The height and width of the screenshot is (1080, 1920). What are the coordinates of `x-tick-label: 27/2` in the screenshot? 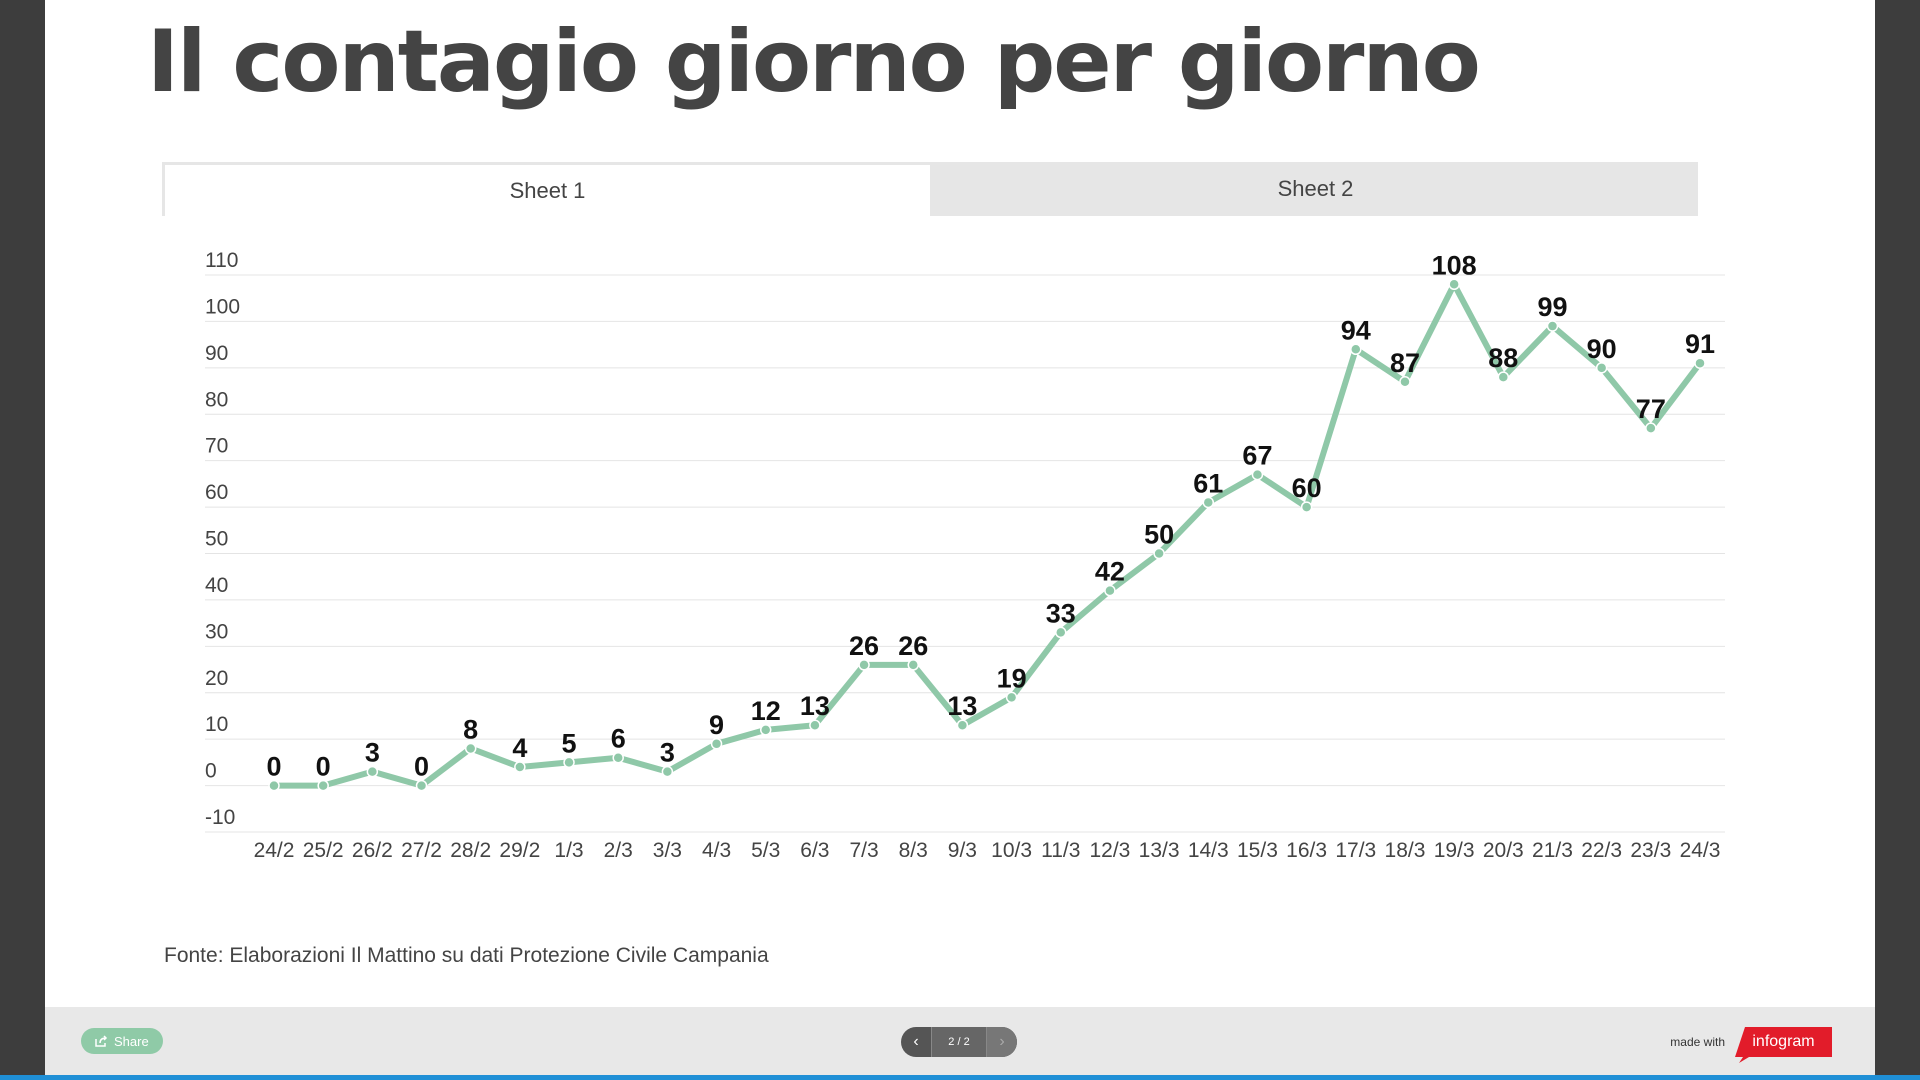 It's located at (421, 850).